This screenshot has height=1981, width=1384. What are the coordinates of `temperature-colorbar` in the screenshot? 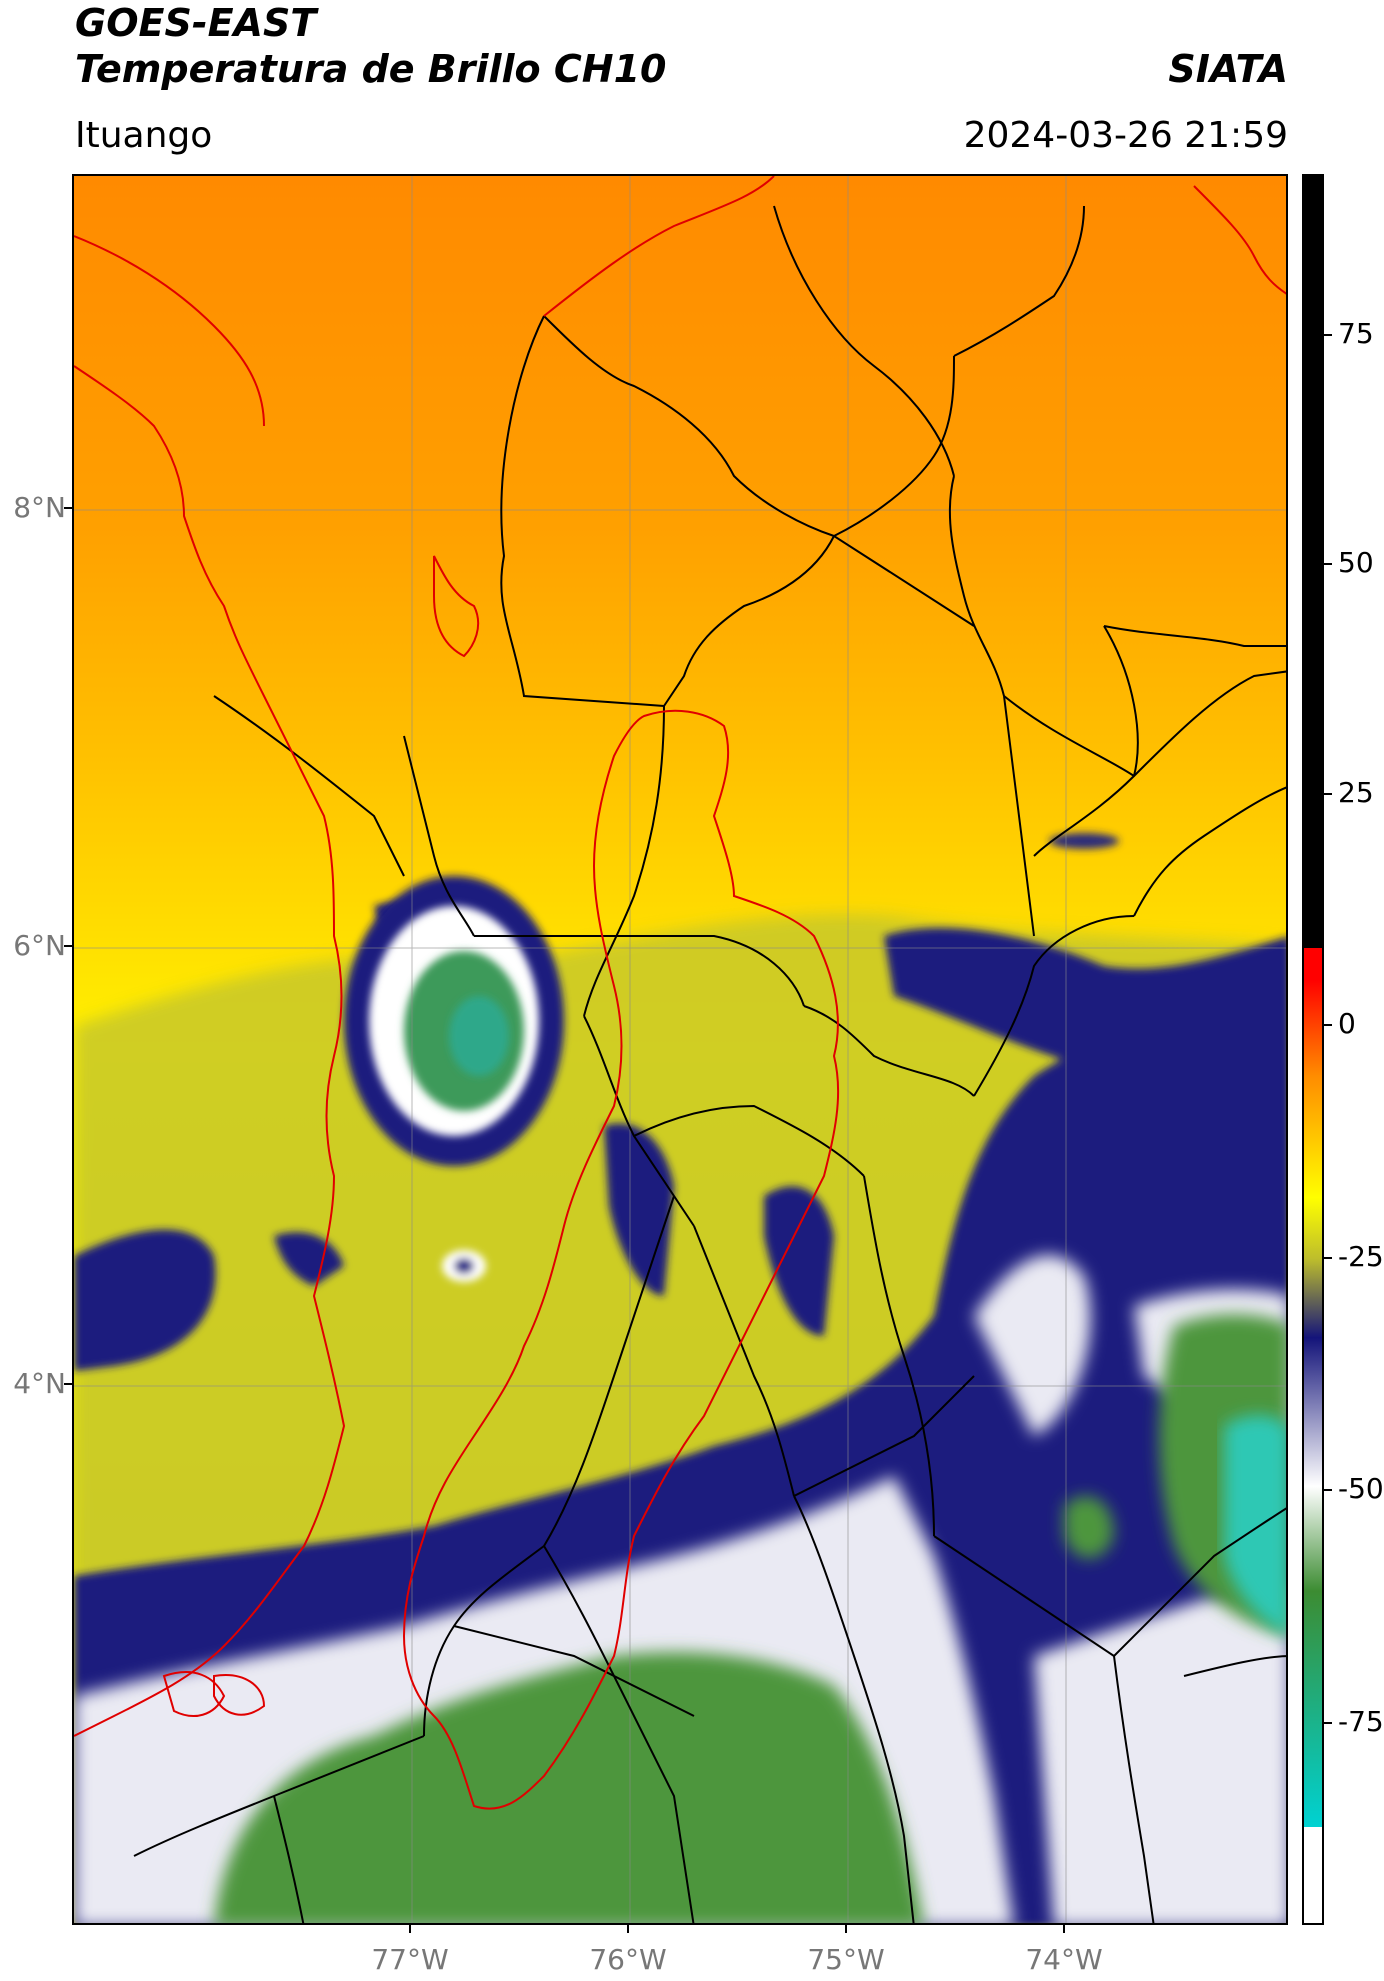 It's located at (1313, 1049).